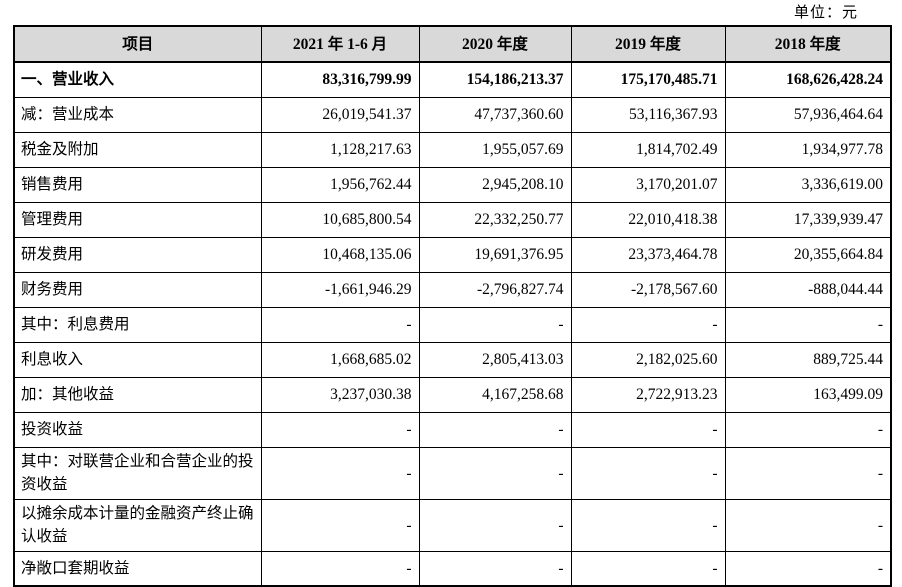  I want to click on row-label-cell: 财务费用, so click(137, 289).